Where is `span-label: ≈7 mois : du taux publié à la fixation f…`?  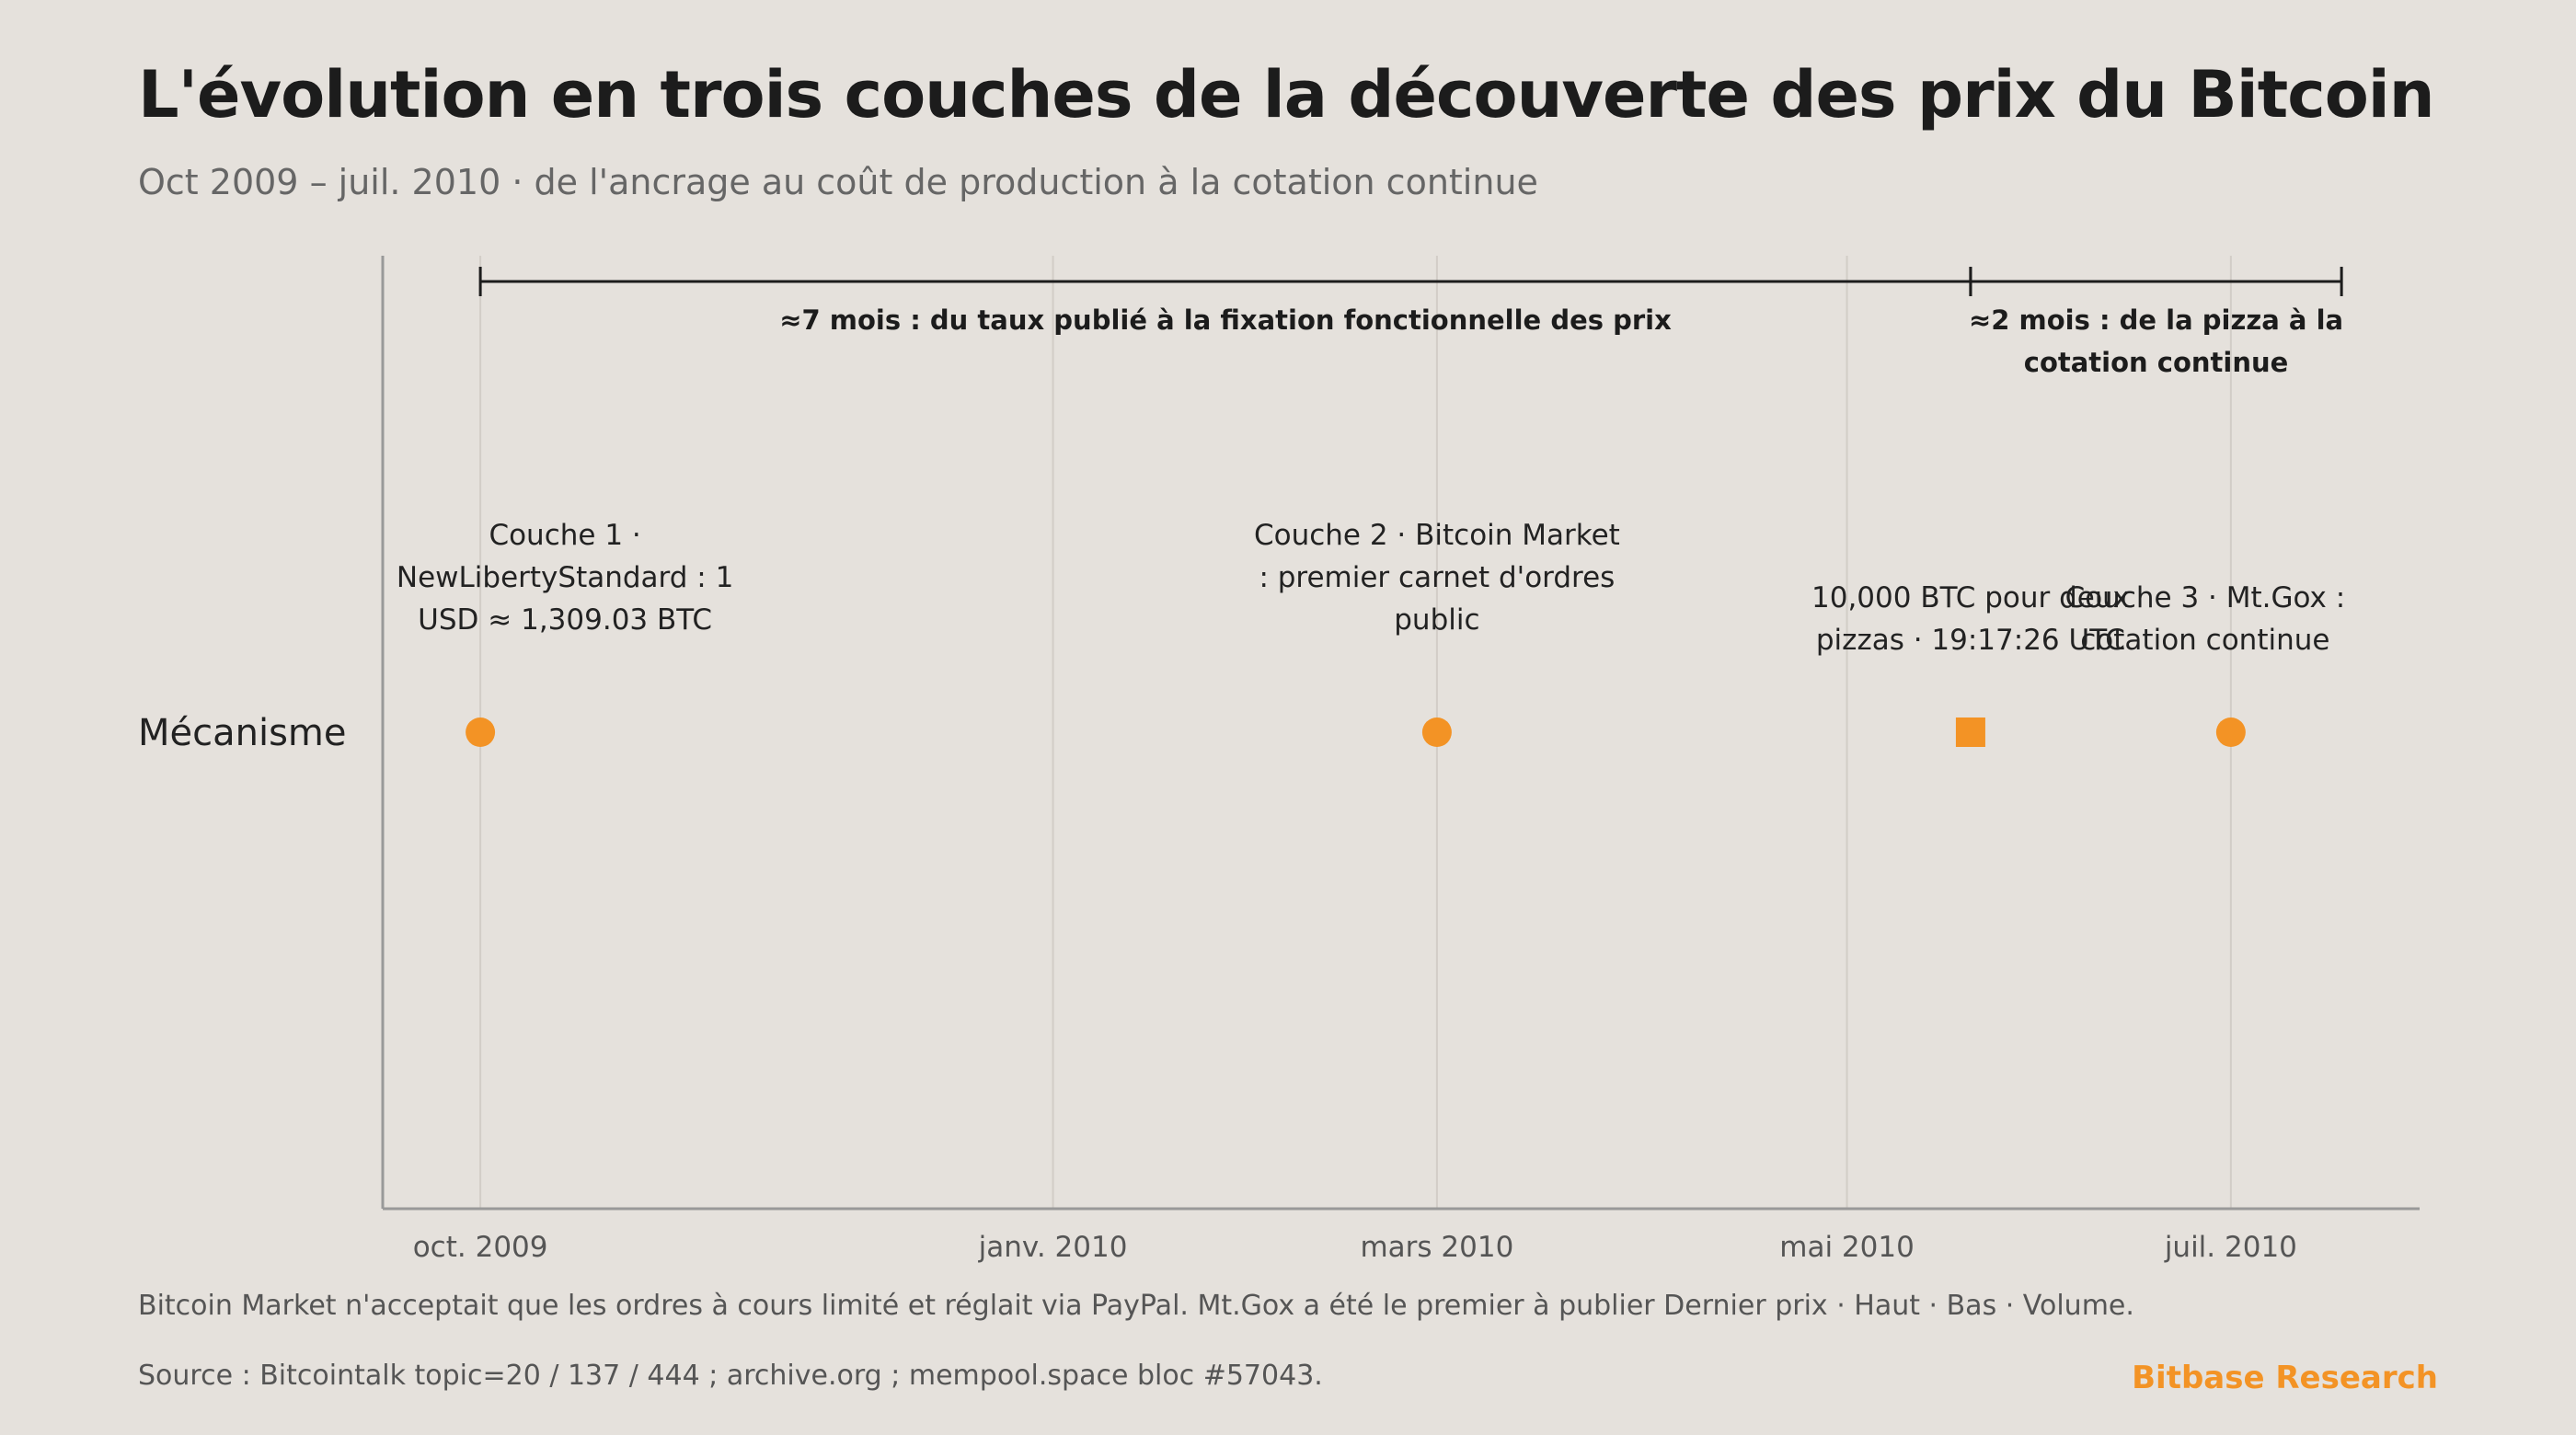
span-label: ≈7 mois : du taux publié à la fixation f… is located at coordinates (1225, 320).